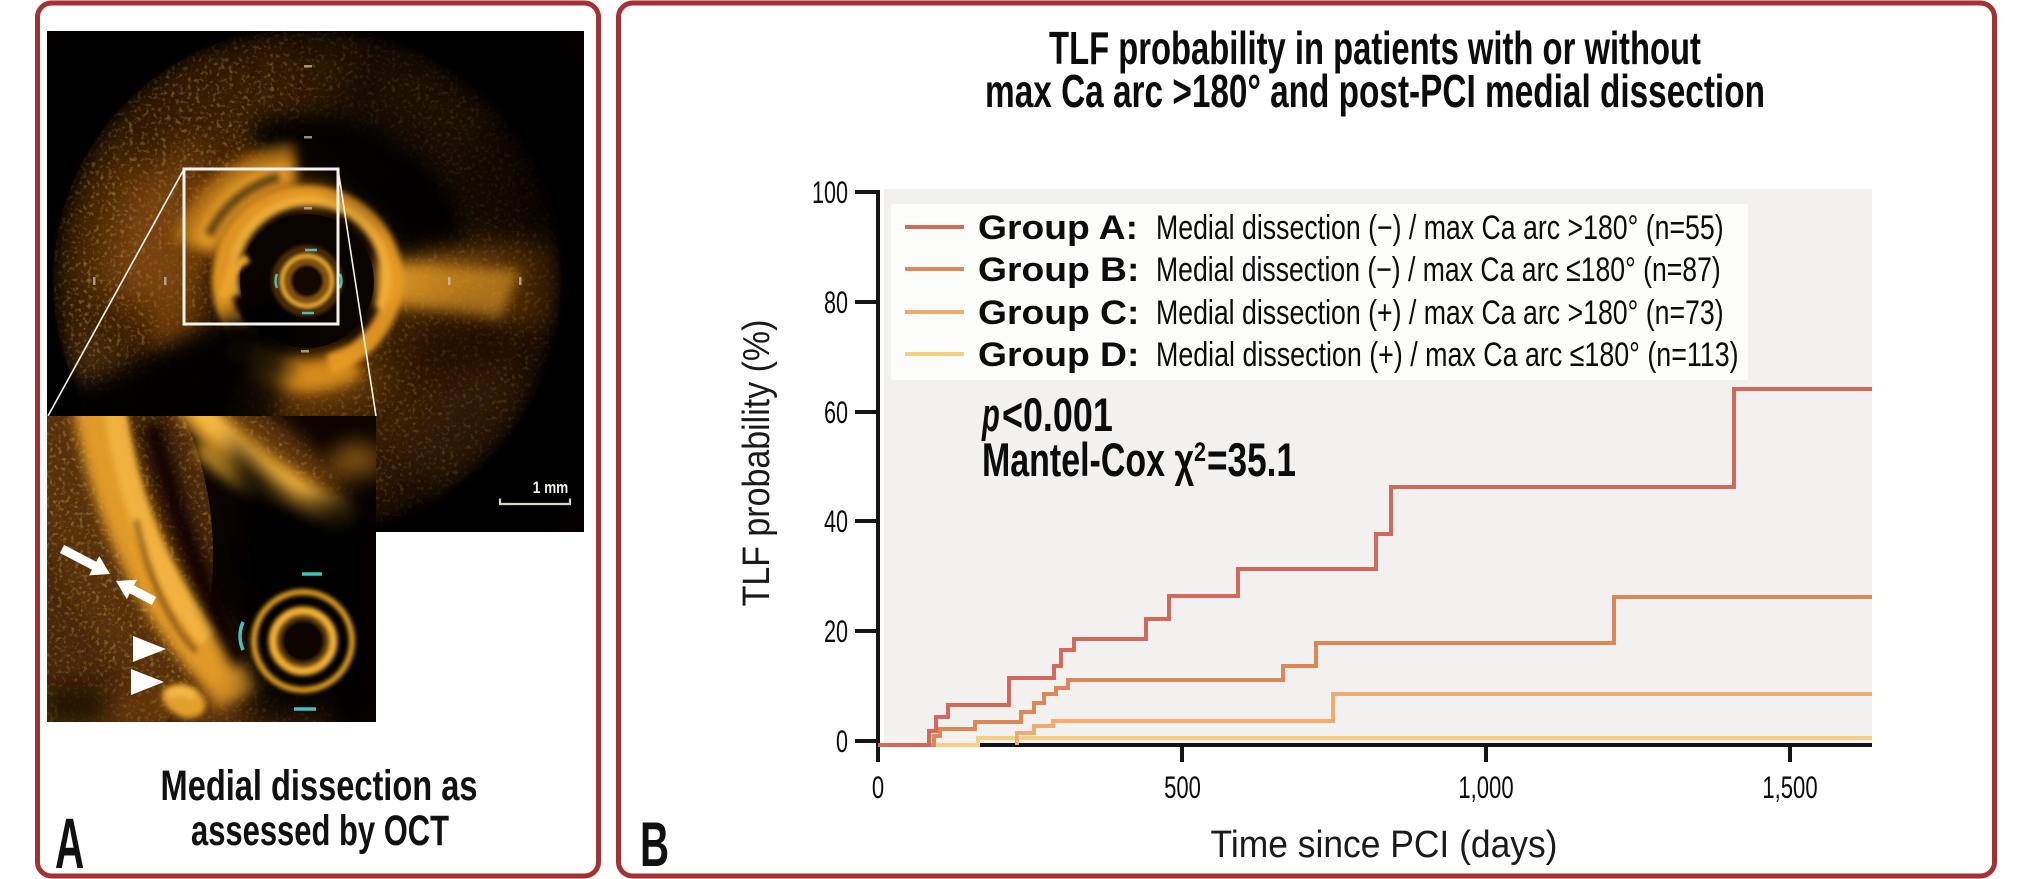 This screenshot has width=2031, height=879. What do you see at coordinates (1088, 460) in the screenshot?
I see `svg-text: Mantel-Cox χ` at bounding box center [1088, 460].